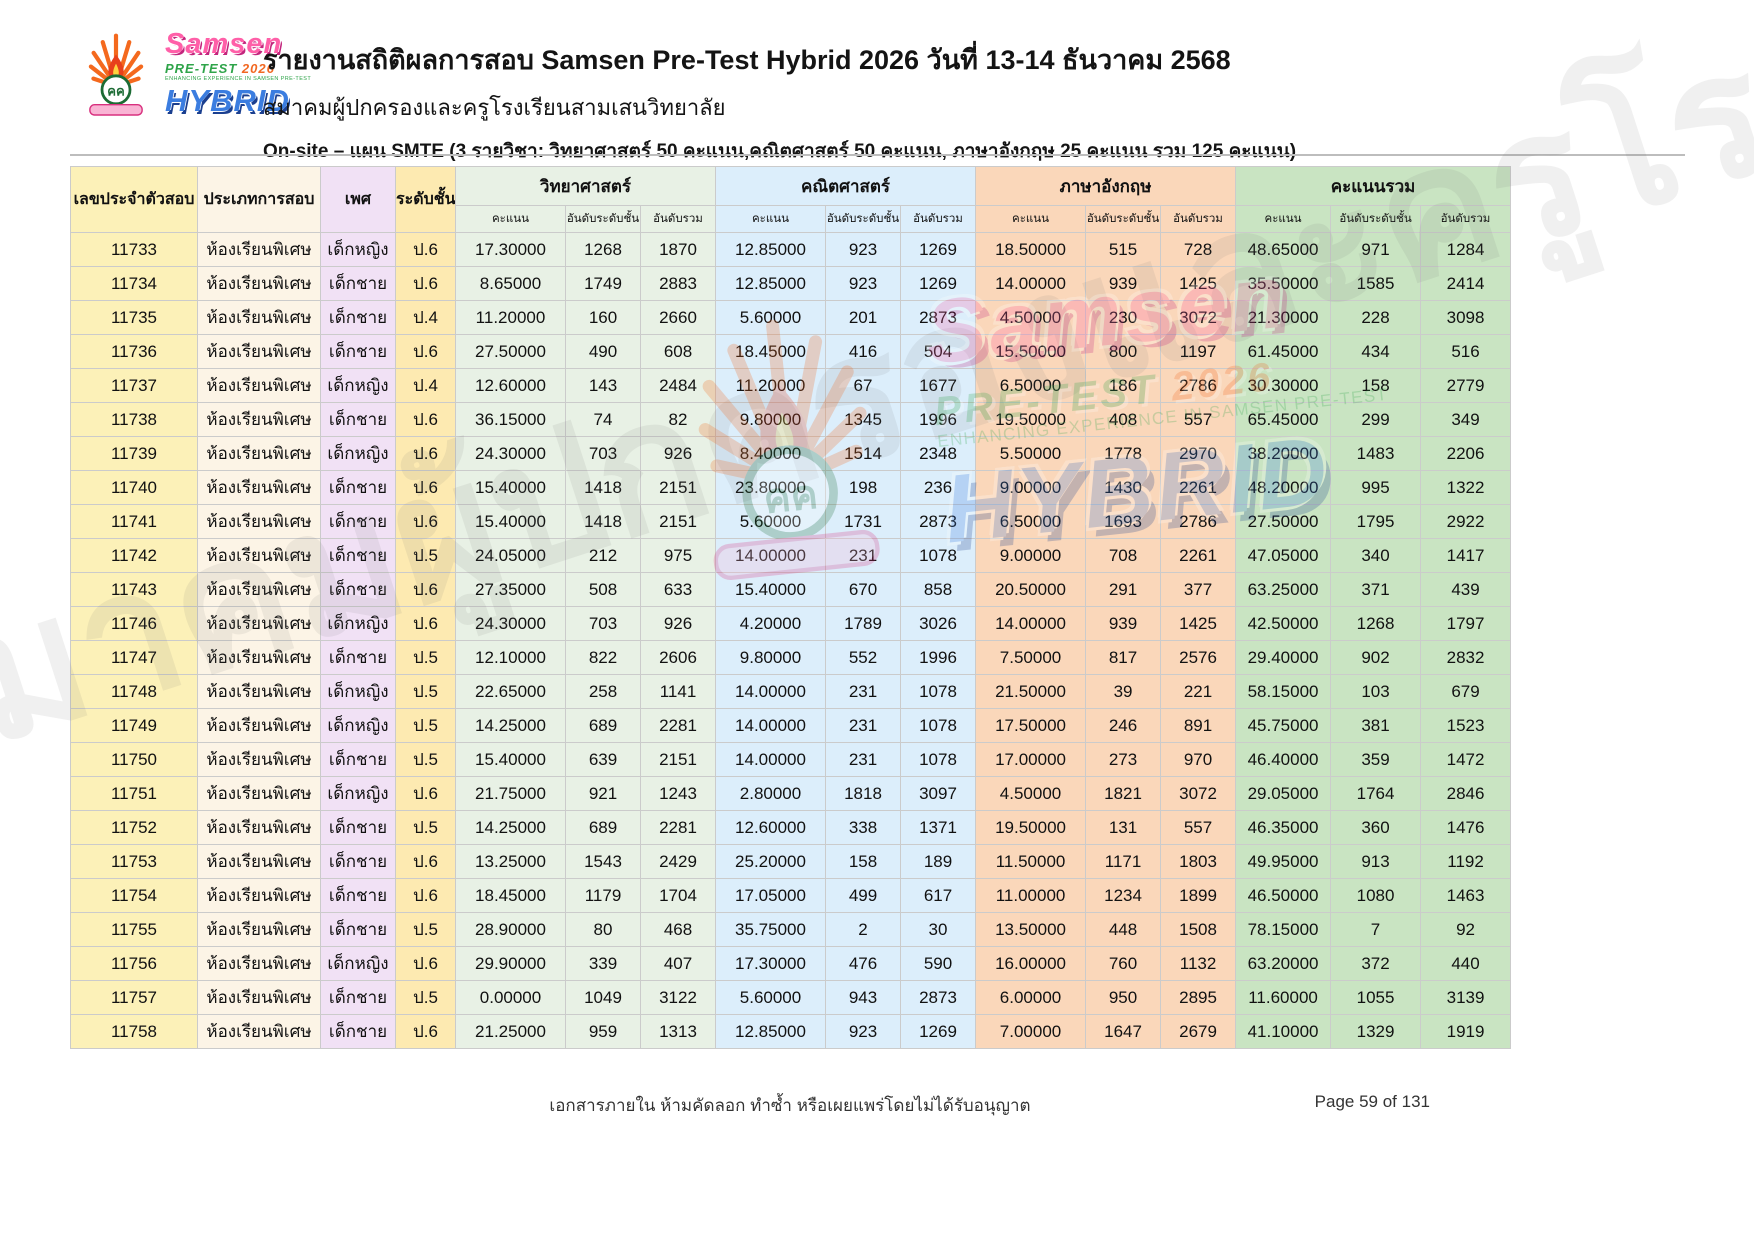 The height and width of the screenshot is (1241, 1754). What do you see at coordinates (678, 317) in the screenshot?
I see `cell: 2660` at bounding box center [678, 317].